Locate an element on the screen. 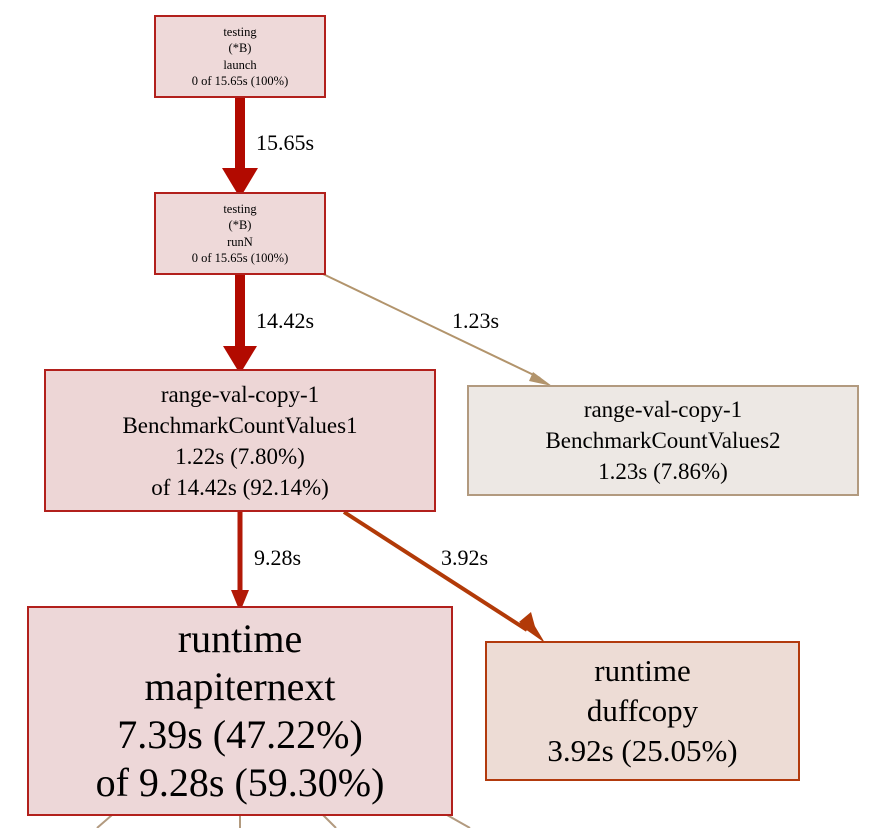 This screenshot has height=828, width=880. node-line: mapiternext is located at coordinates (240, 686).